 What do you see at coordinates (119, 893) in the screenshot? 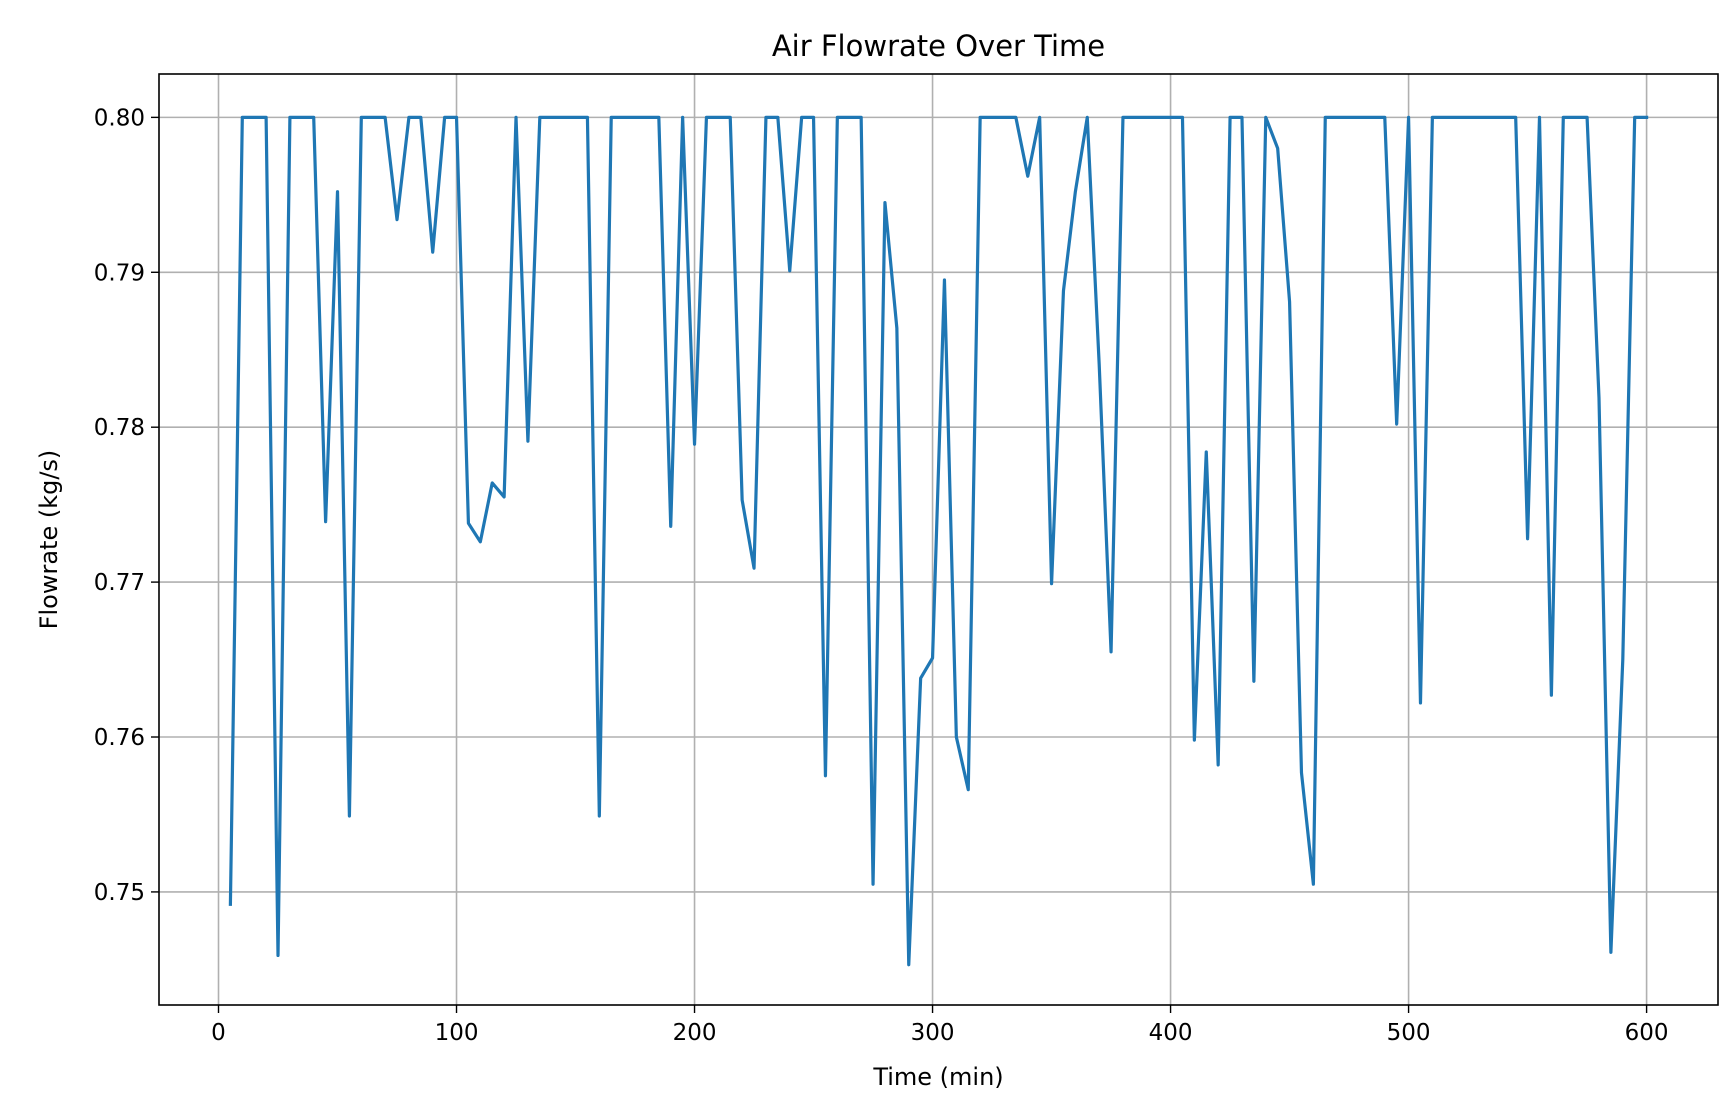
I see `y-tick-label: 0.75` at bounding box center [119, 893].